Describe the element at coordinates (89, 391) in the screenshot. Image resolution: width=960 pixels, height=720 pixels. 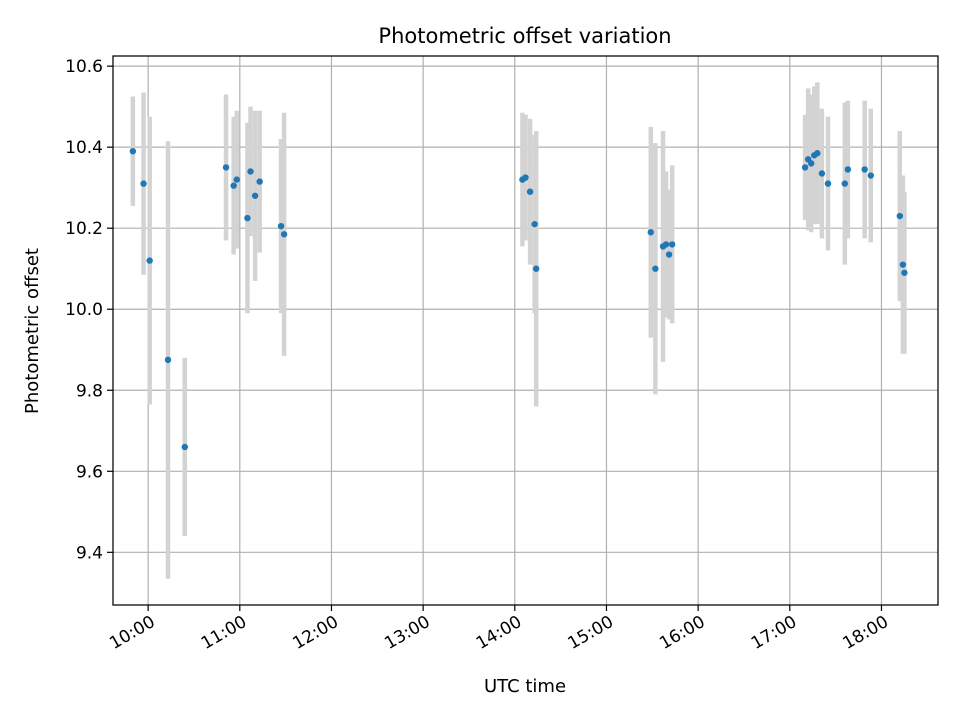
I see `y-tick-label: 9.8` at that location.